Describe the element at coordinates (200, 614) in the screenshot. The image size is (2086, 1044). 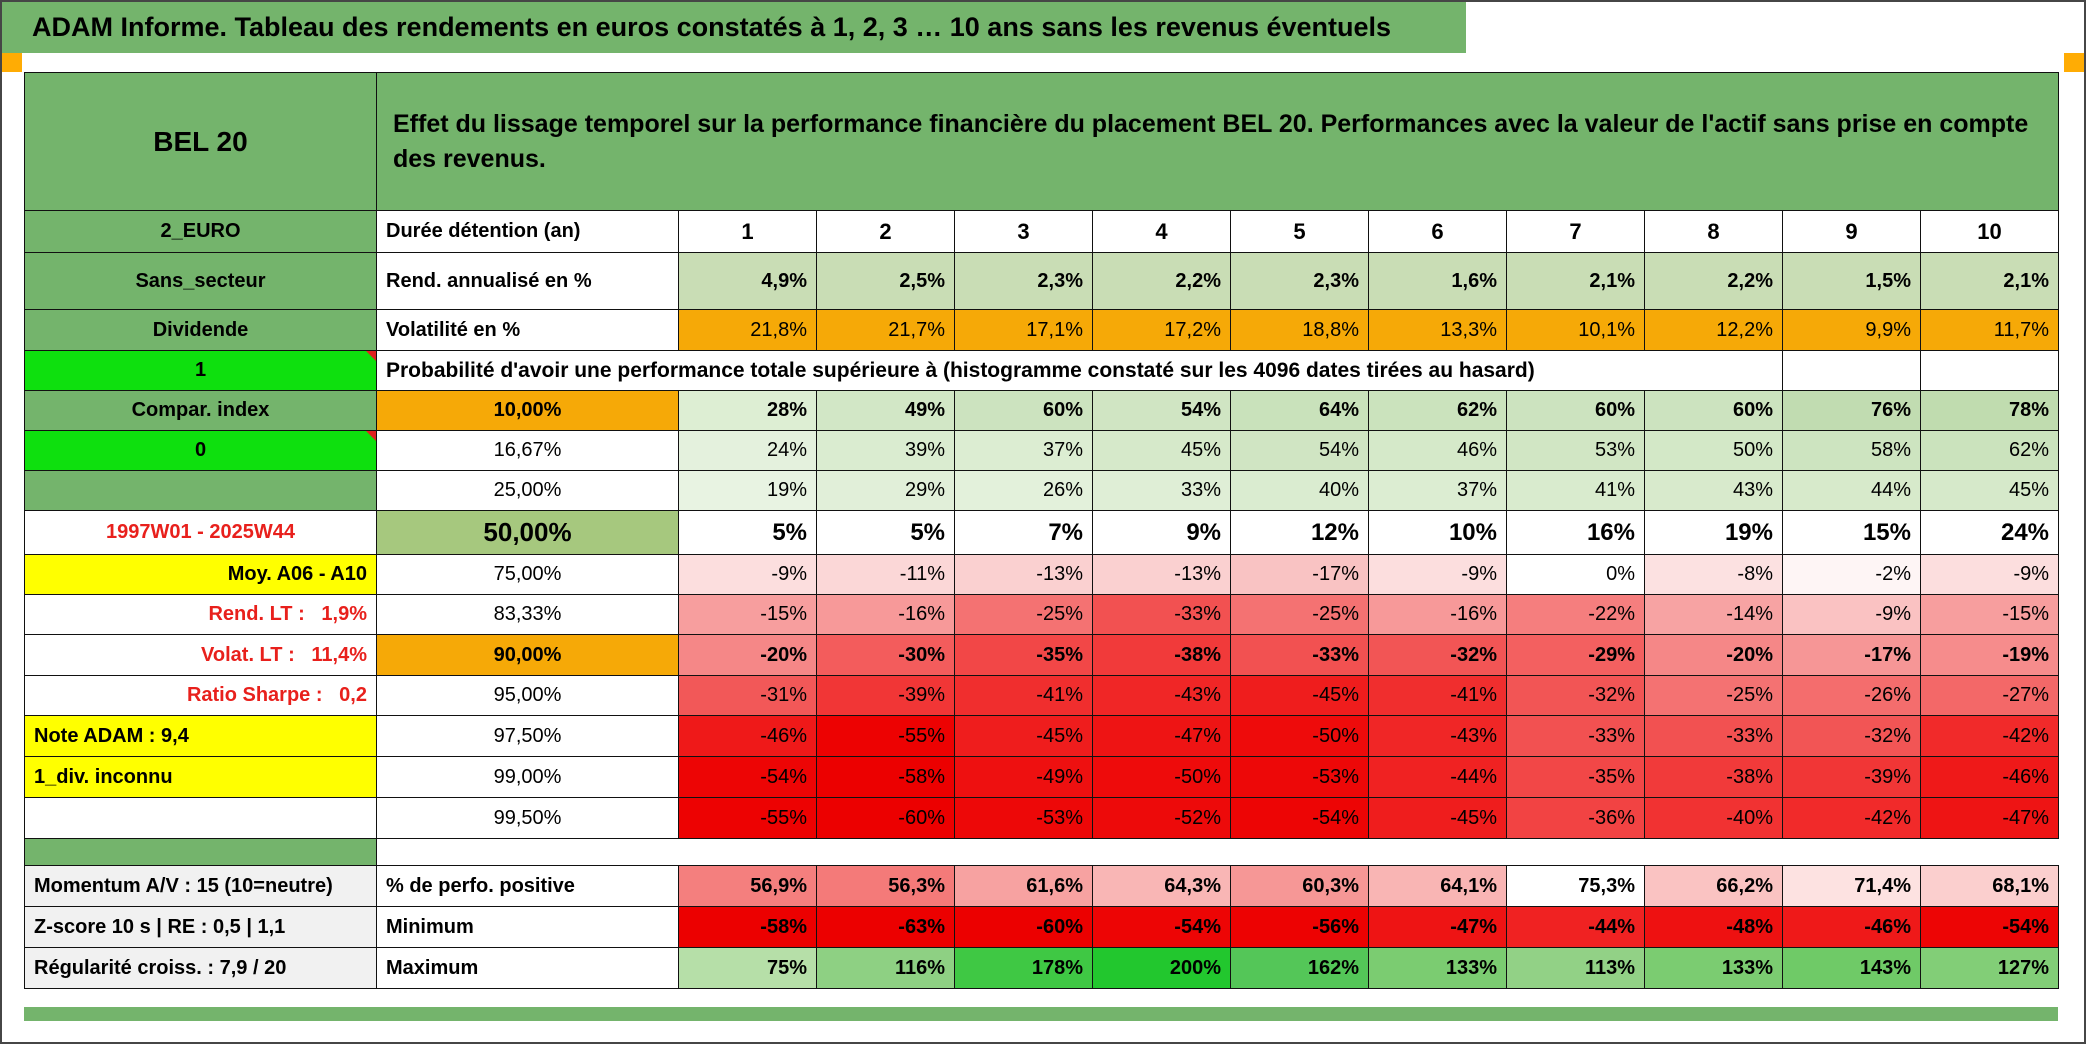
I see `rend-lt-cell: Rend. LT : 1,9%` at that location.